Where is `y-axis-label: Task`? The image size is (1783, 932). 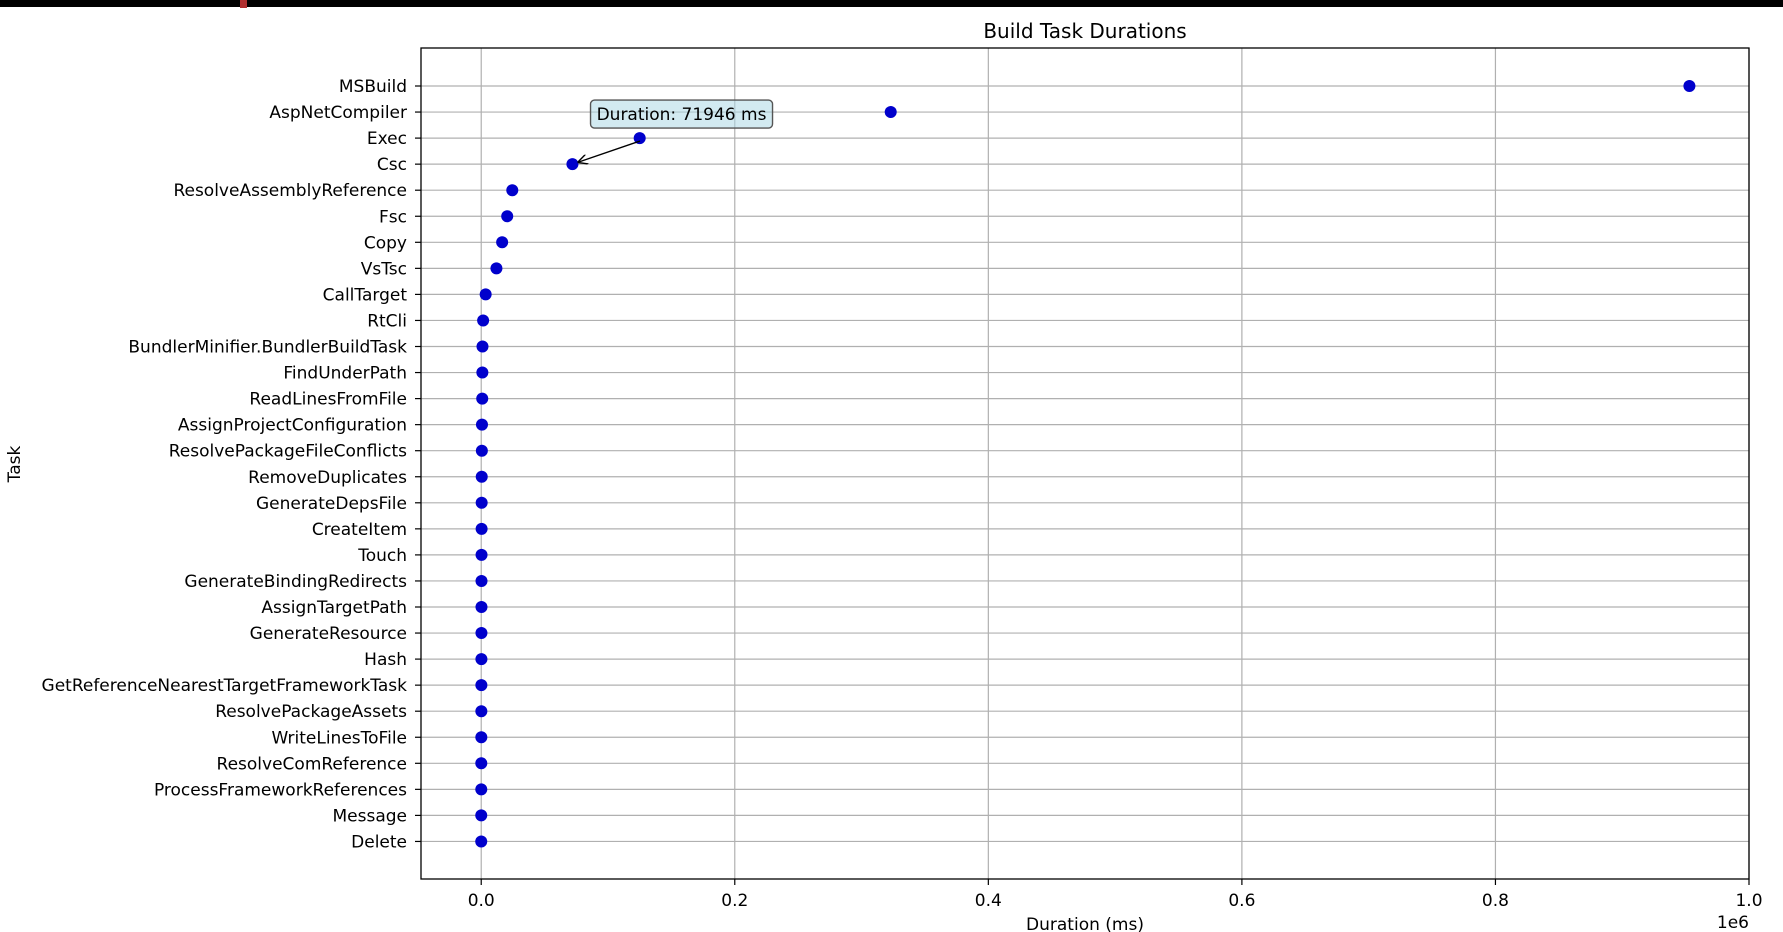 y-axis-label: Task is located at coordinates (15, 465).